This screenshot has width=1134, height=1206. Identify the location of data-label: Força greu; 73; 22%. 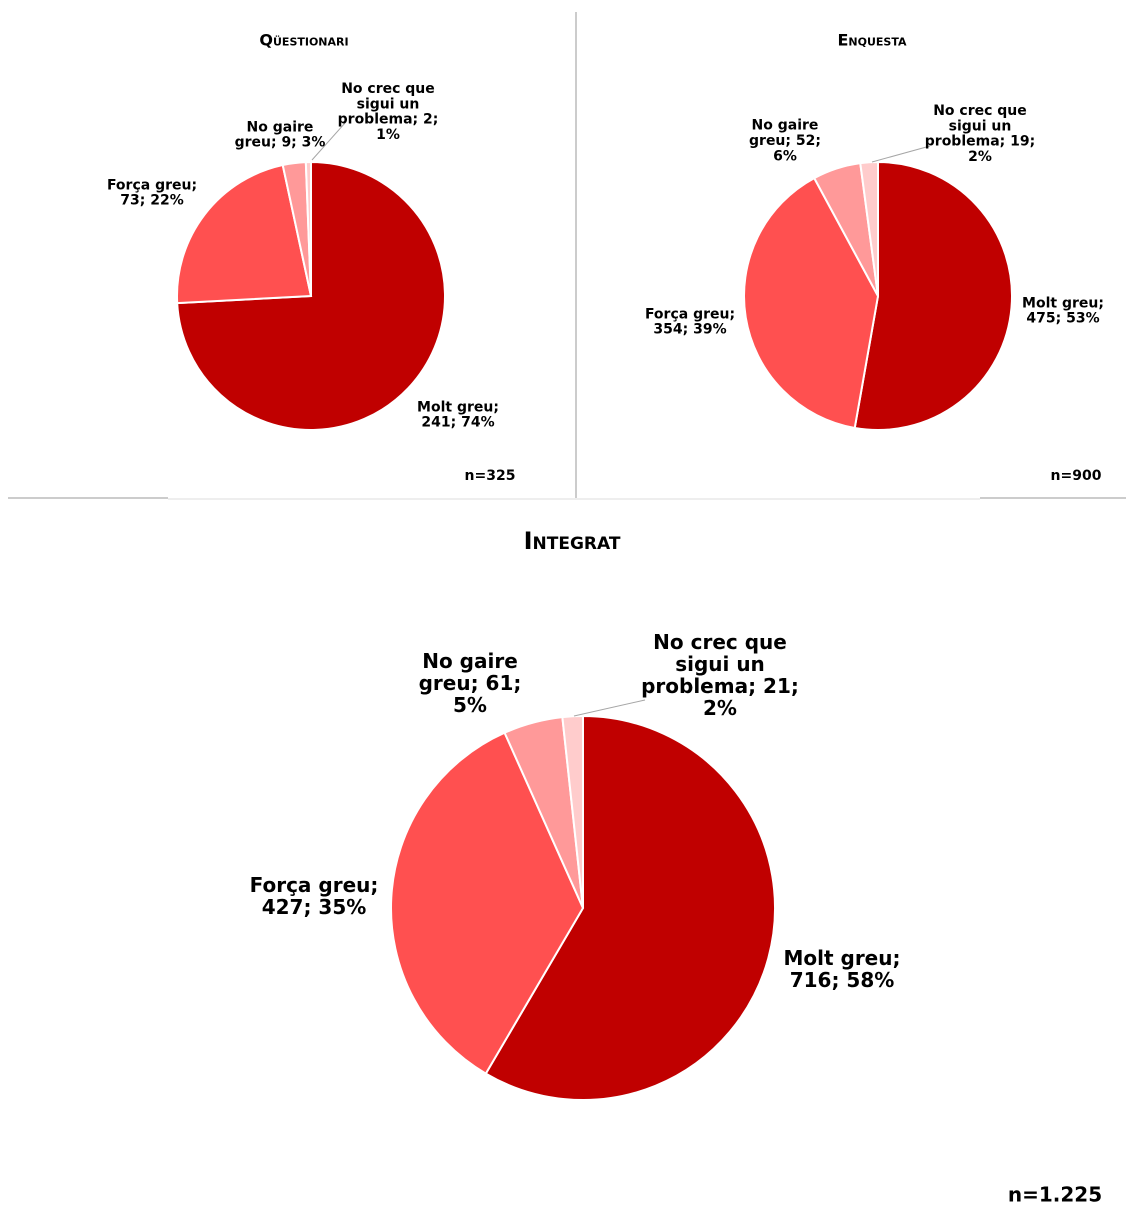
(152, 192).